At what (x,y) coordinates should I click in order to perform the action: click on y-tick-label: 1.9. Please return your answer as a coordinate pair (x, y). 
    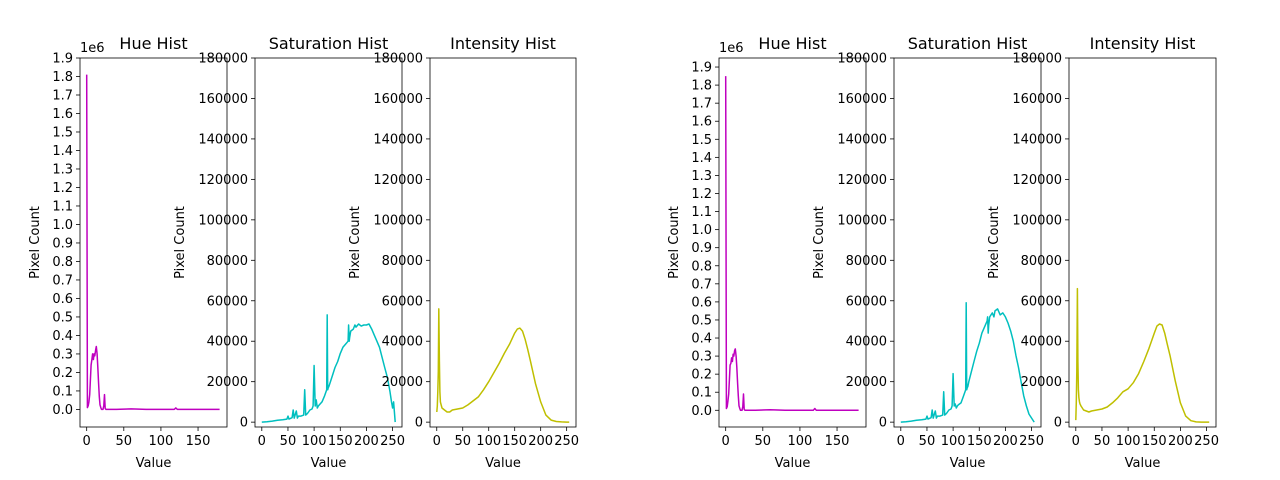
    Looking at the image, I should click on (701, 68).